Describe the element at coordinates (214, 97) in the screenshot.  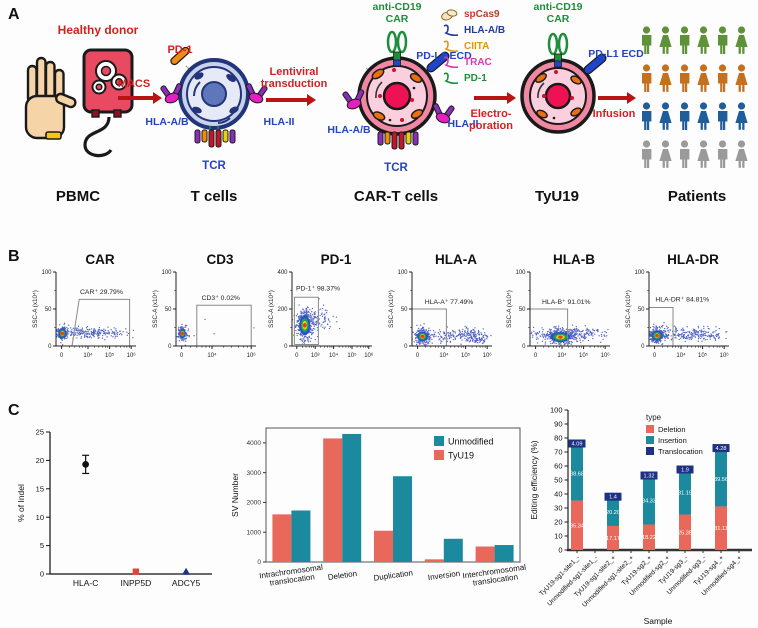
I see `t-cell-graphic` at that location.